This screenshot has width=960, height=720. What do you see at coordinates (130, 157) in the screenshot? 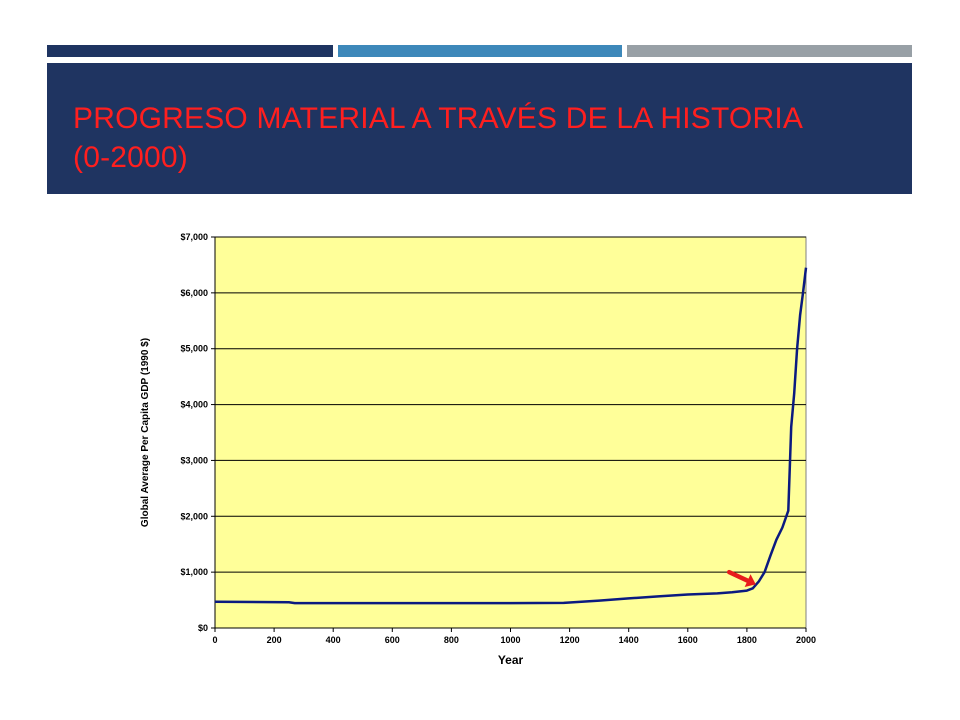
I see `slide-title-line-2: (0-2000)` at bounding box center [130, 157].